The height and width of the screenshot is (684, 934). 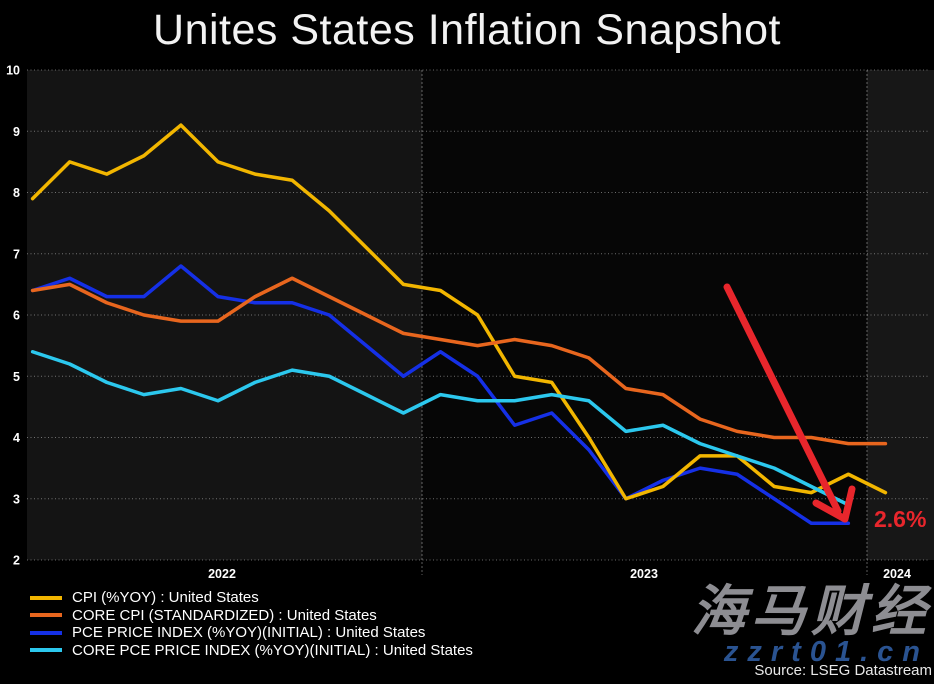 I want to click on y-tick-label: 10, so click(x=13, y=71).